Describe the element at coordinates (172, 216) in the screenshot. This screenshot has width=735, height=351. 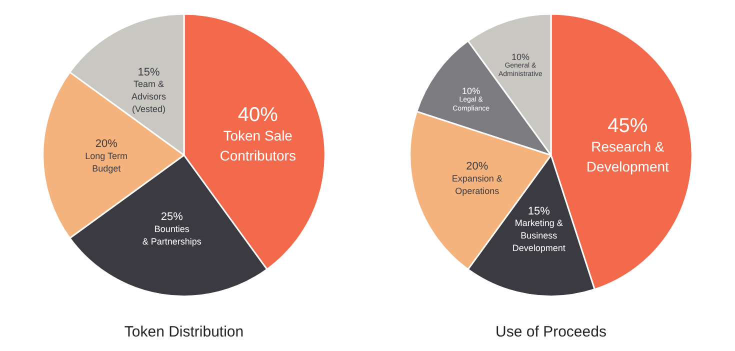
I see `data-label: 25%` at that location.